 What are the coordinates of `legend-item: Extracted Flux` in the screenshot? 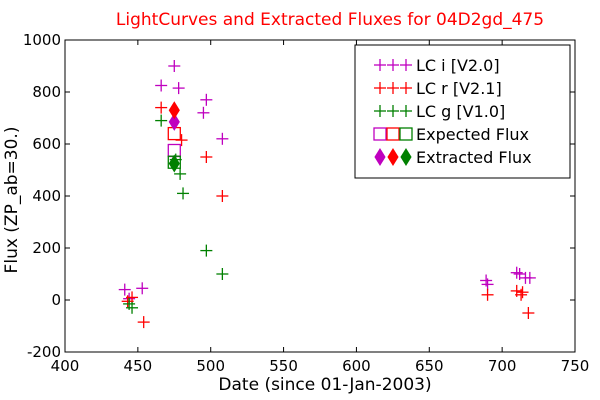 It's located at (453, 157).